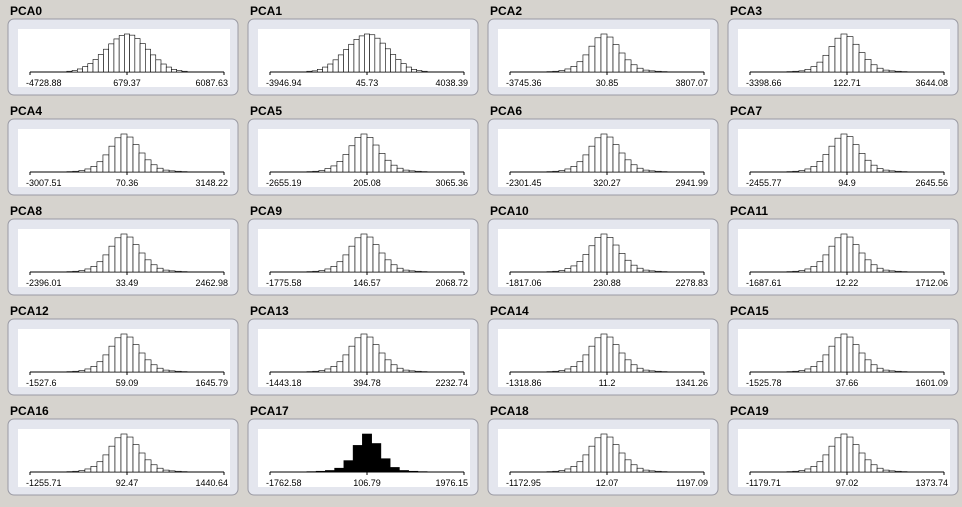  Describe the element at coordinates (523, 483) in the screenshot. I see `axis-label: -1172.95` at that location.